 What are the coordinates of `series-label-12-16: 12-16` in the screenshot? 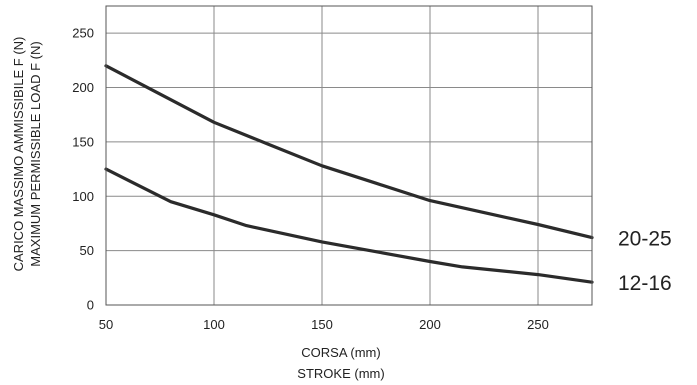 It's located at (645, 283).